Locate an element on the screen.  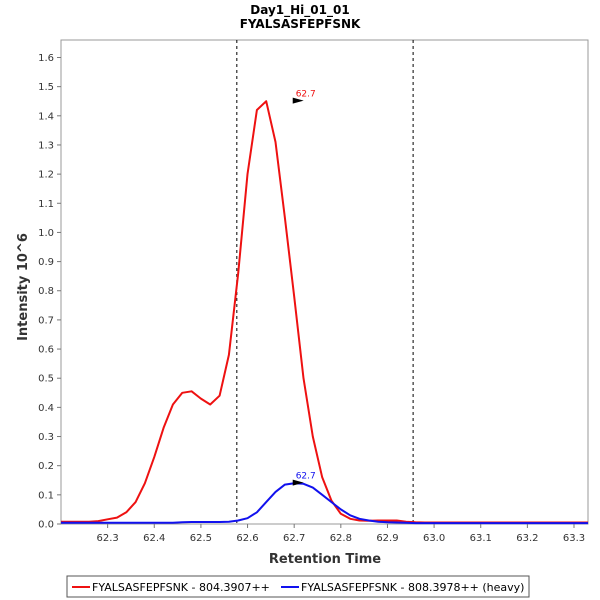
y-tick-label: 0.9 is located at coordinates (46, 262).